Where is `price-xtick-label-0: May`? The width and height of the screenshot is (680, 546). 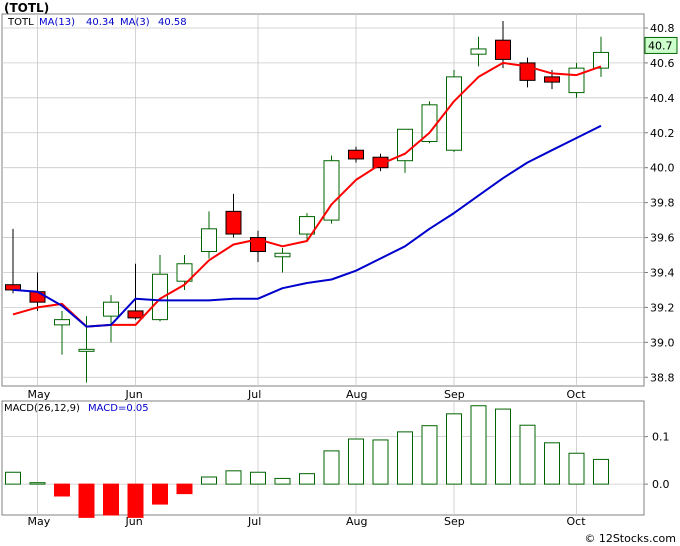 price-xtick-label-0: May is located at coordinates (39, 394).